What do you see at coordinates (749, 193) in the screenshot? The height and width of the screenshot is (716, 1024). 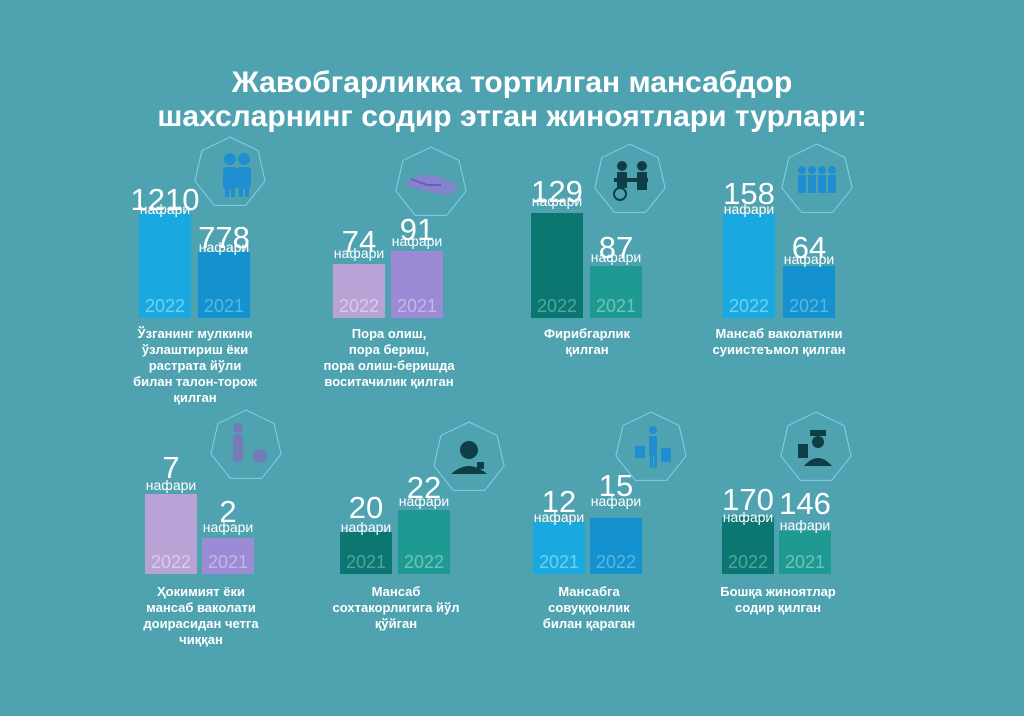 I see `value-label: 158` at bounding box center [749, 193].